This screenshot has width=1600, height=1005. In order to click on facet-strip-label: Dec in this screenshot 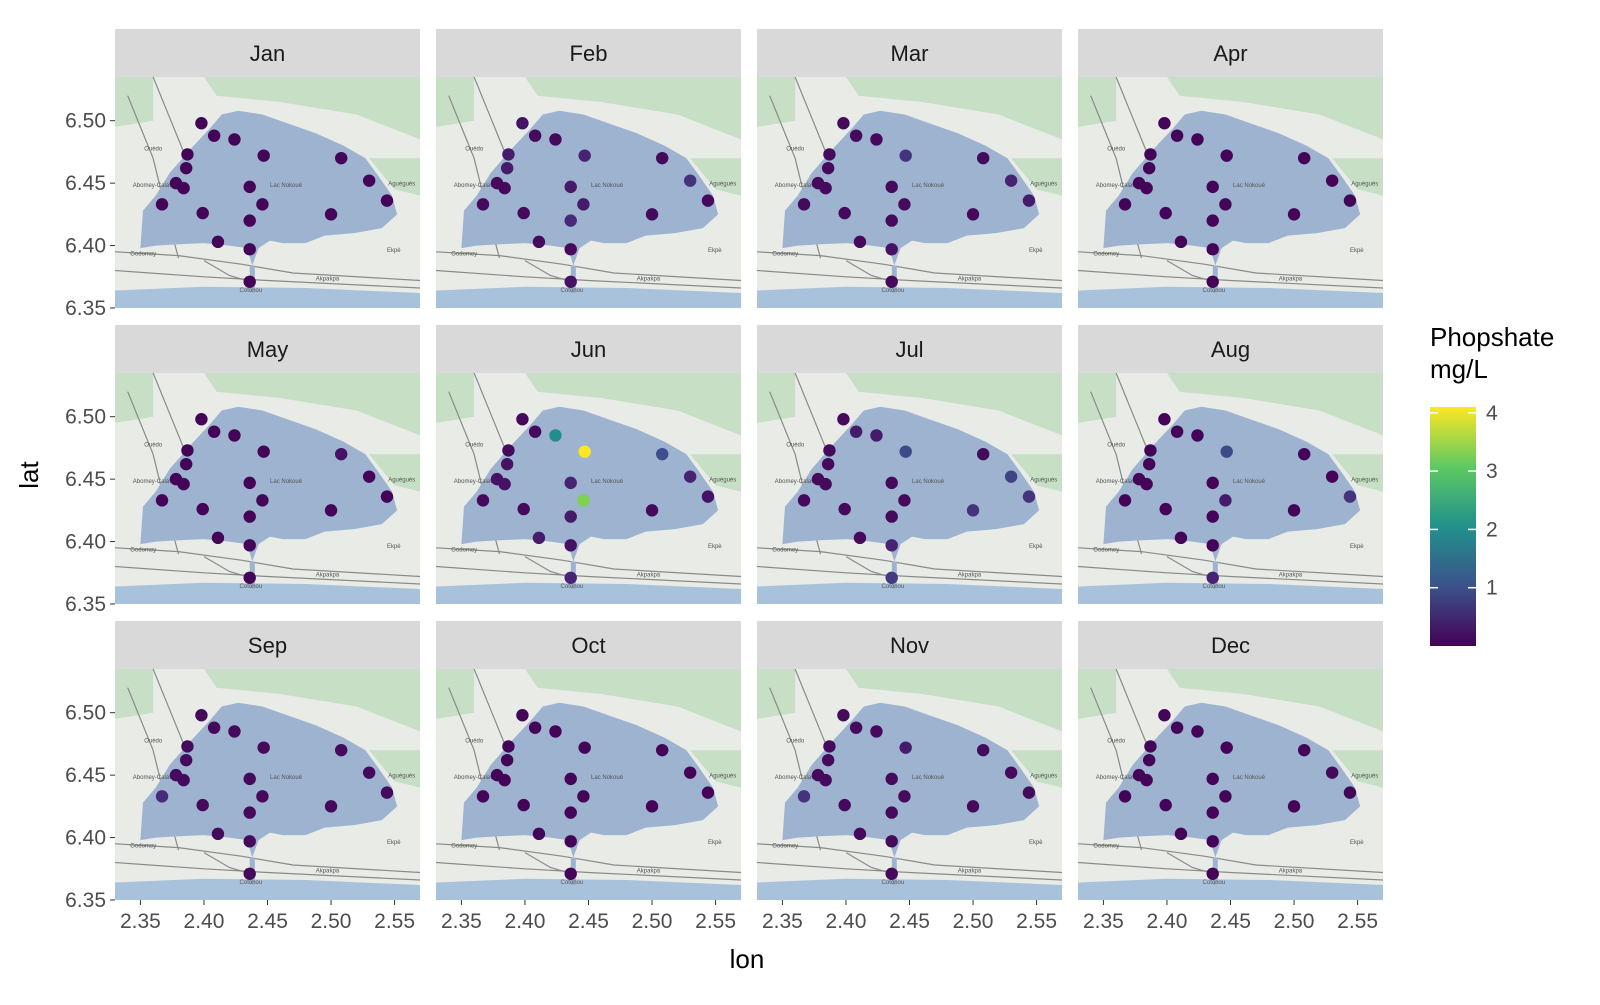, I will do `click(1230, 645)`.